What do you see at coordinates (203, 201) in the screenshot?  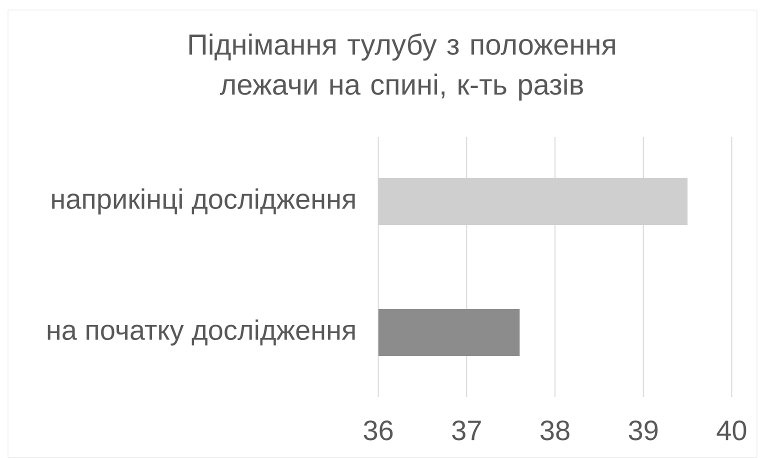 I see `y-tick-label: наприкінці дослідження` at bounding box center [203, 201].